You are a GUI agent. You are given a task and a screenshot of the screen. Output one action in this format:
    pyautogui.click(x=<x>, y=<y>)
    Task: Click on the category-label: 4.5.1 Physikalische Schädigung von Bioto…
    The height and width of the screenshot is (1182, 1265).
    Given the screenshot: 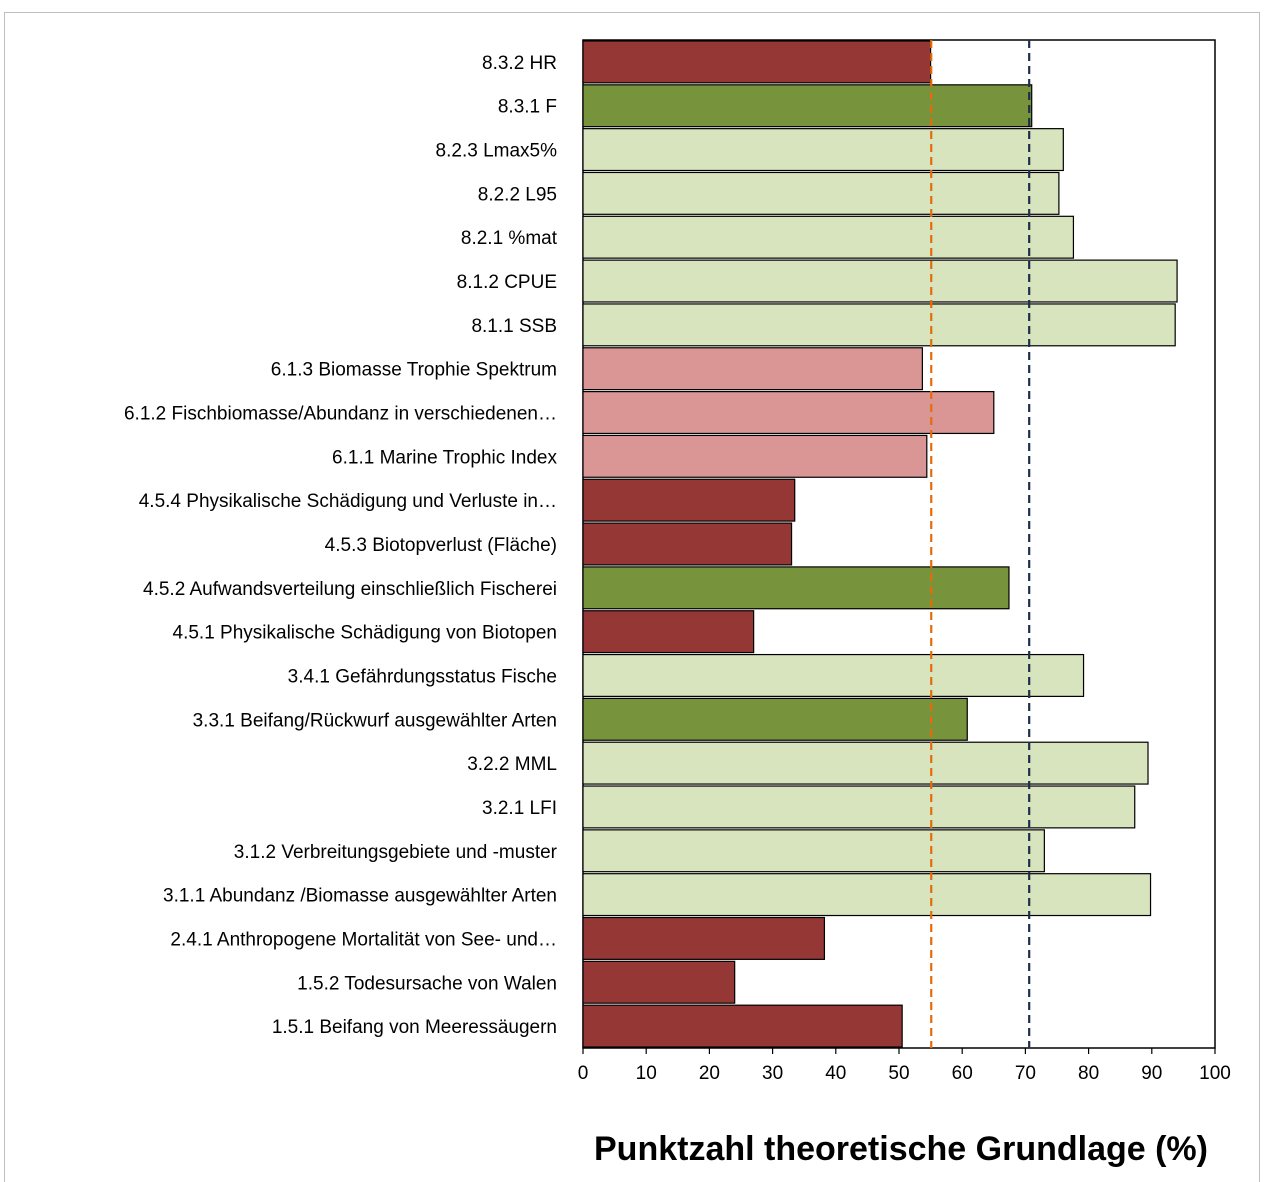 What is the action you would take?
    pyautogui.click(x=365, y=633)
    